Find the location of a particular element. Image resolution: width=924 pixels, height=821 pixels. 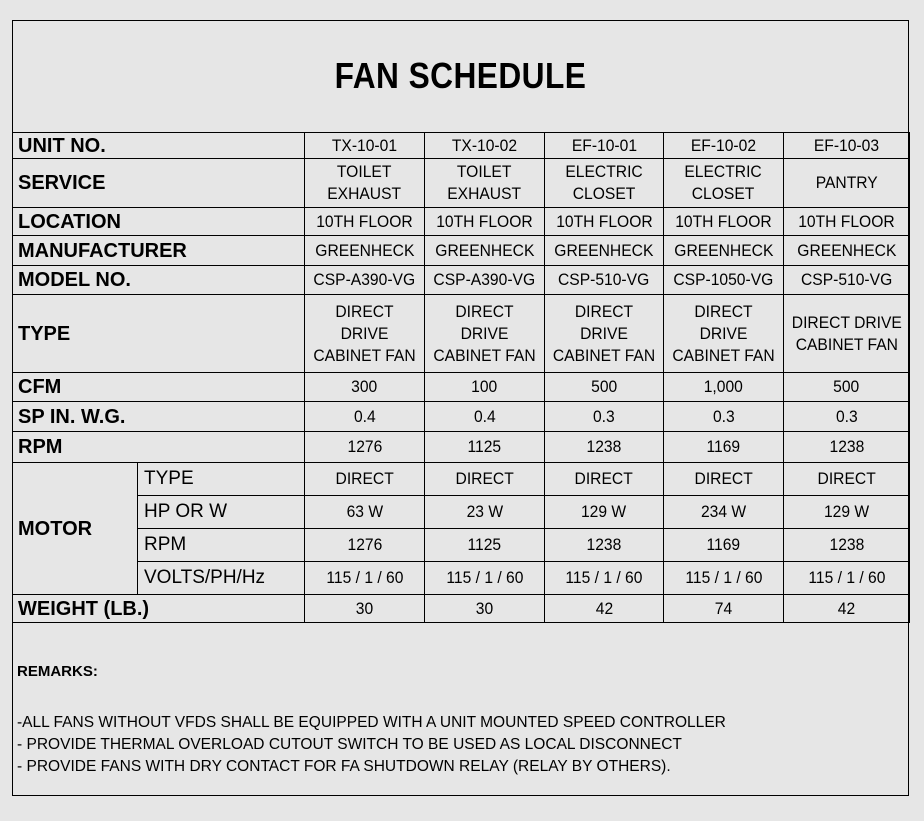

cell-motor-rpm: 1125 is located at coordinates (484, 545).